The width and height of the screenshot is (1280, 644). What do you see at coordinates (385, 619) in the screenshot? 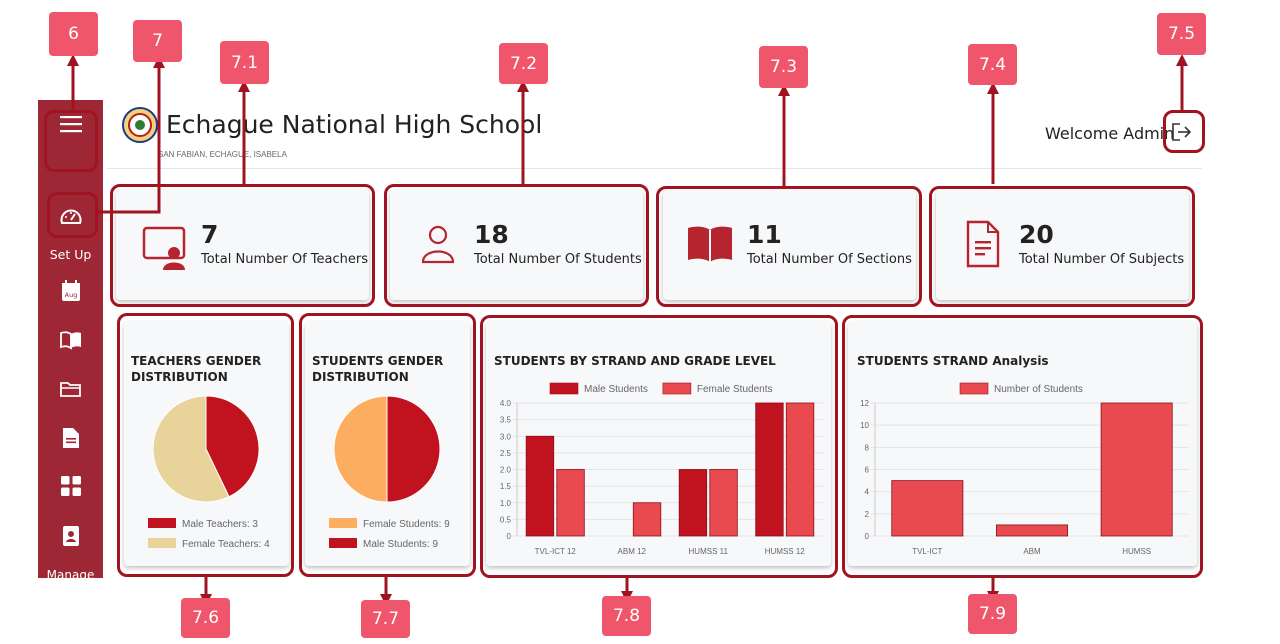
I see `callout-7-7: 7.7` at bounding box center [385, 619].